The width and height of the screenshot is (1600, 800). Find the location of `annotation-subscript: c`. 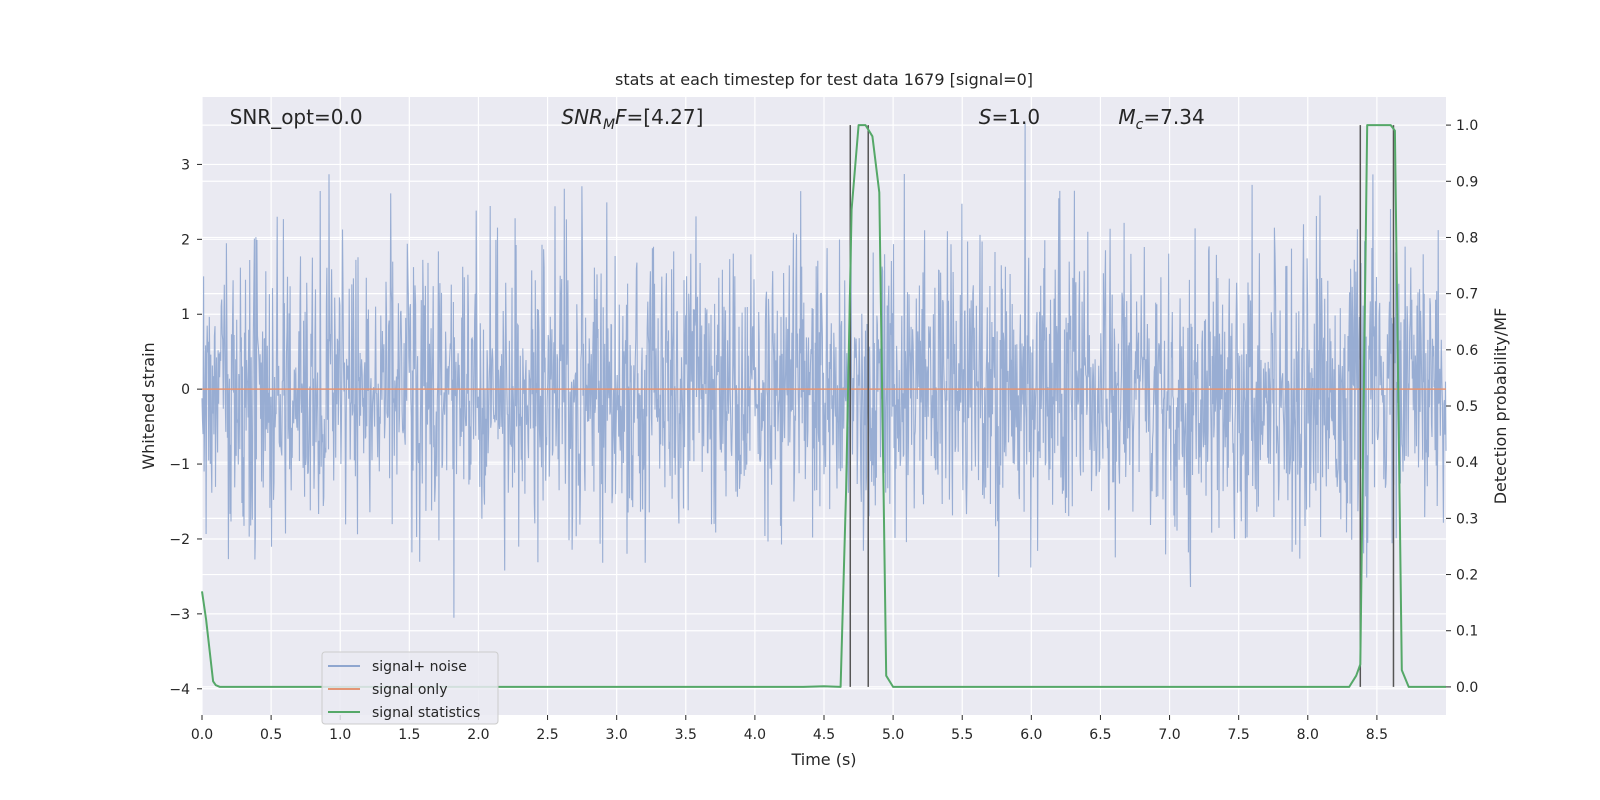

annotation-subscript: c is located at coordinates (1140, 125).